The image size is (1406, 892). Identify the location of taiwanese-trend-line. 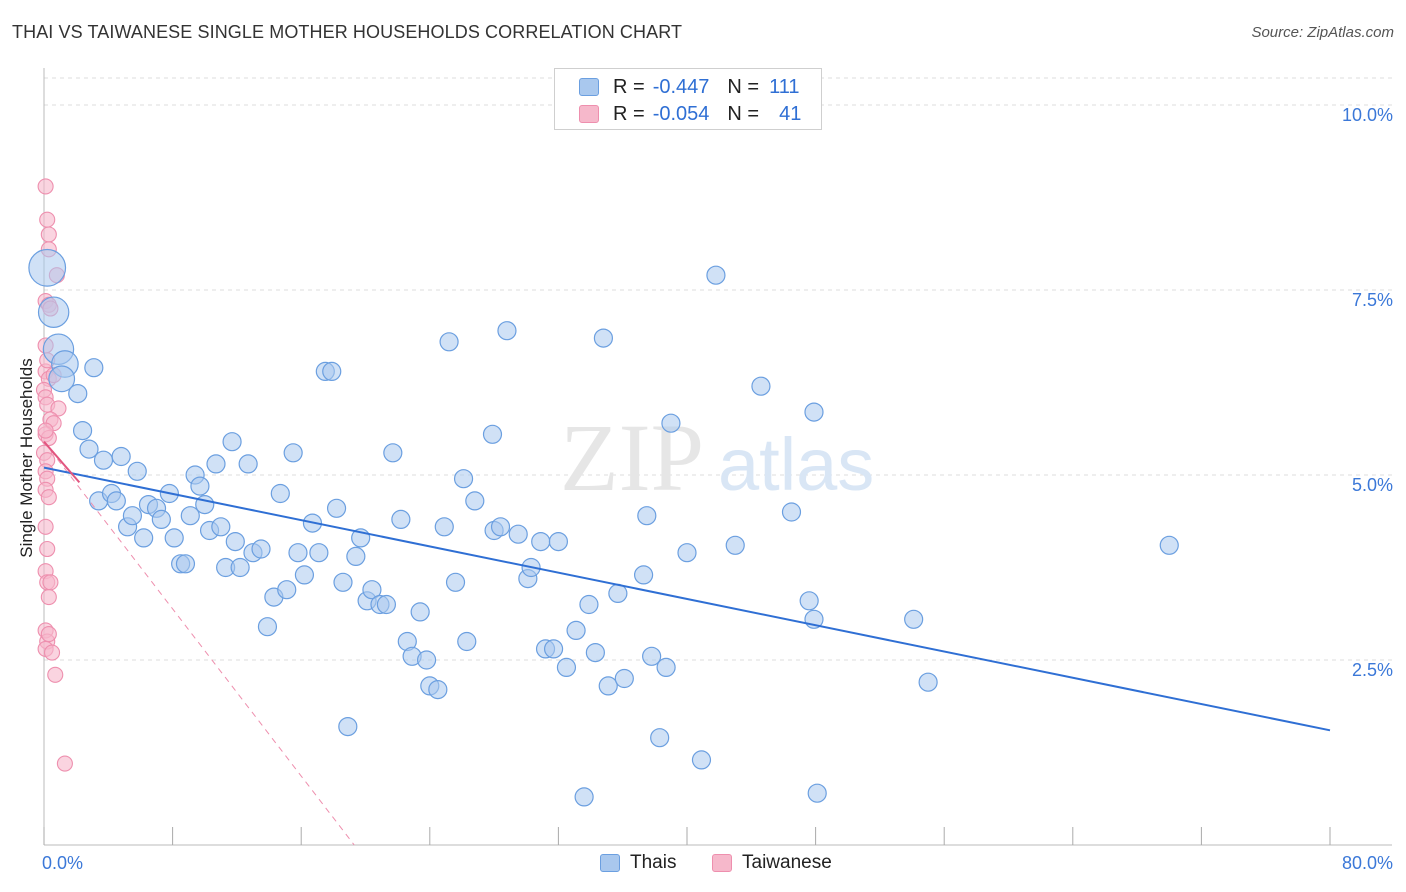
(62, 462).